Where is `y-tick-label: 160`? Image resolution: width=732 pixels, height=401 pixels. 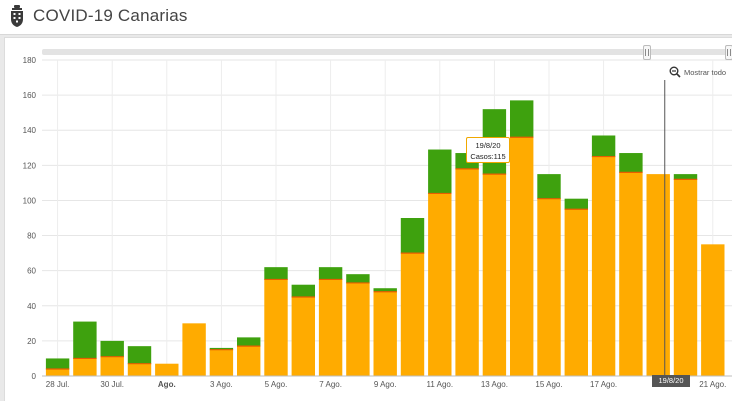
y-tick-label: 160 is located at coordinates (30, 95).